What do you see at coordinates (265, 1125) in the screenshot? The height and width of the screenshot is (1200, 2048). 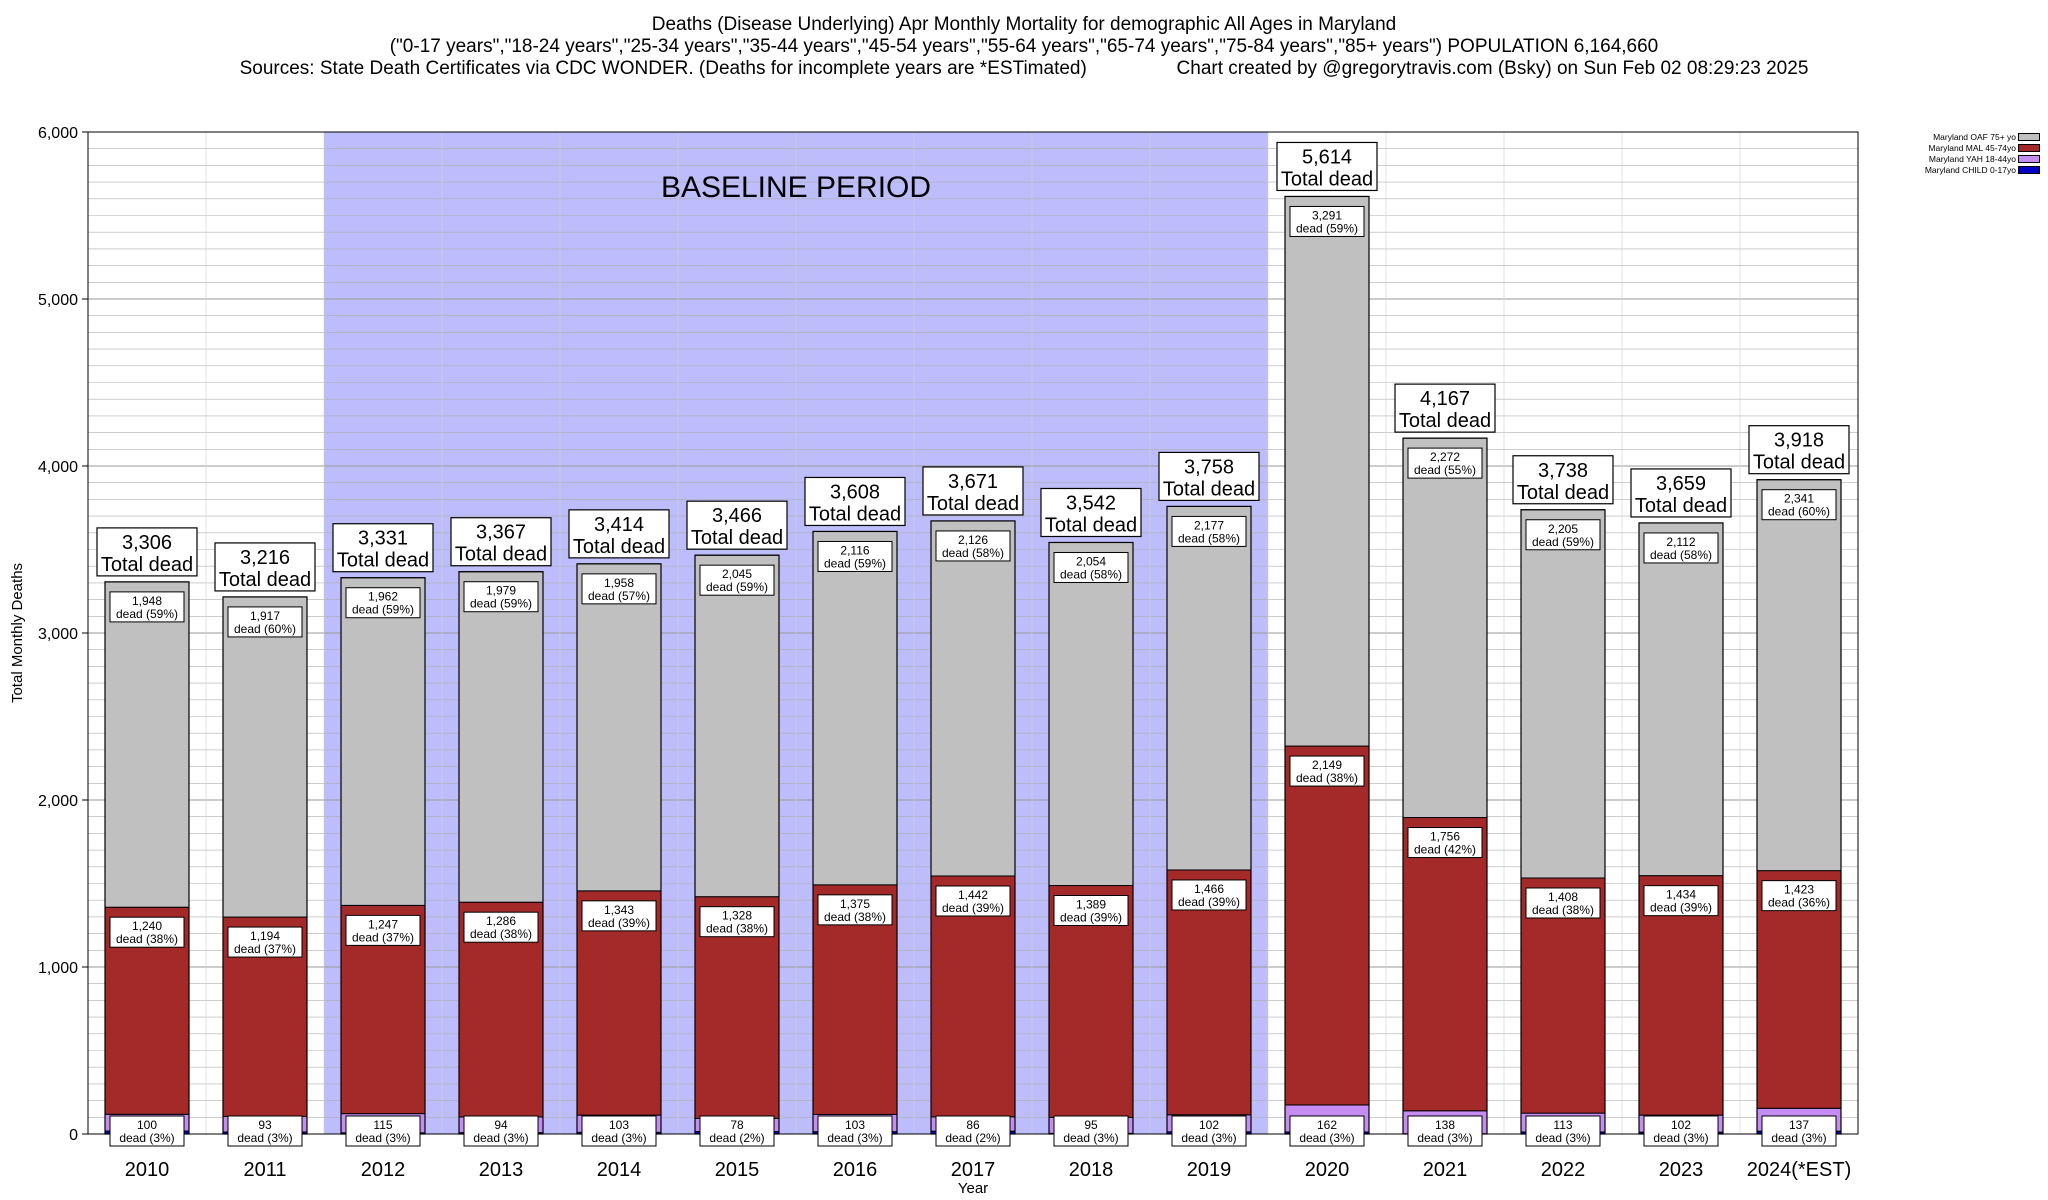 I see `yah-value-label: 93` at bounding box center [265, 1125].